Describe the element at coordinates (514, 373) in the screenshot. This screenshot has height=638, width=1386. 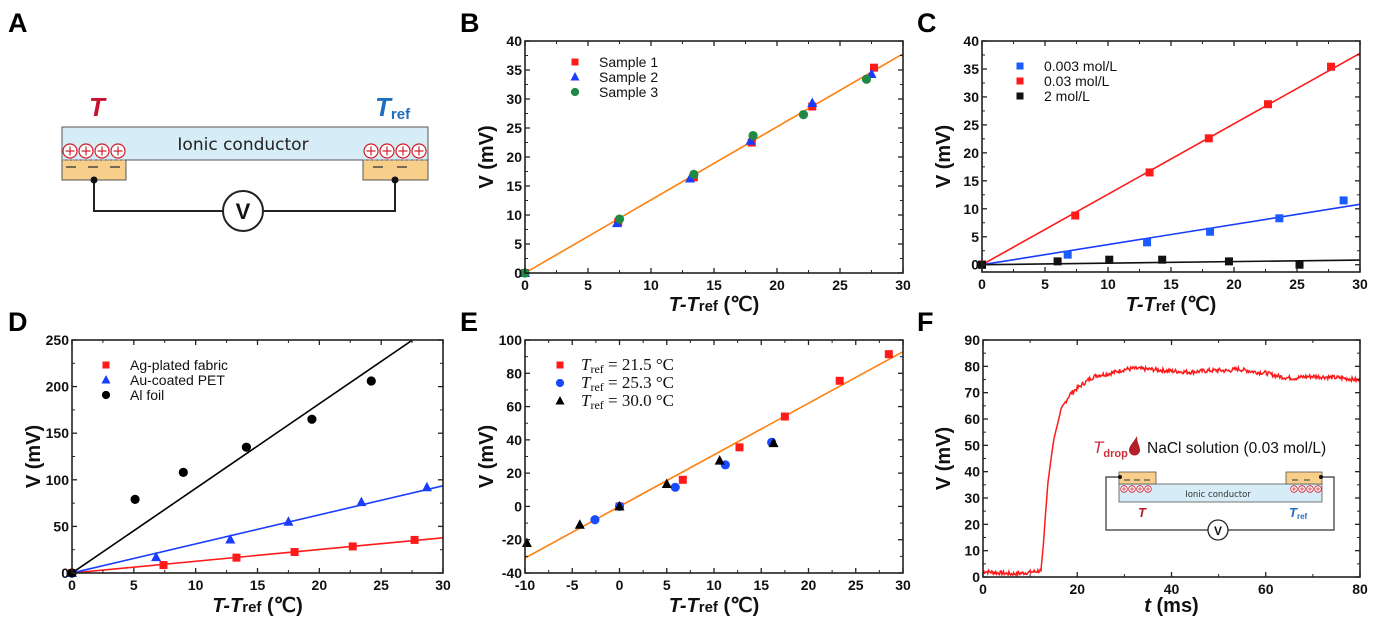
I see `y-tick-label: 80` at that location.